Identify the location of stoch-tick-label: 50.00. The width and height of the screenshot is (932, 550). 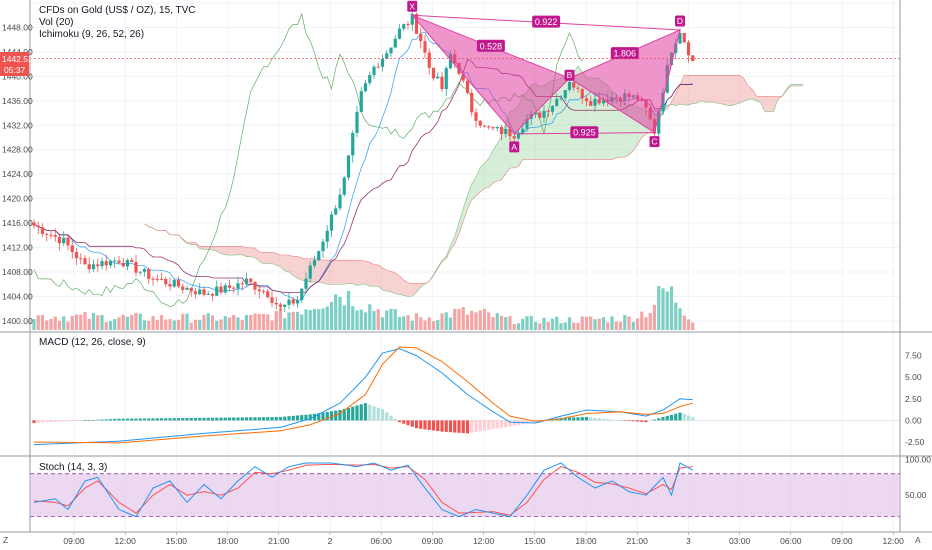
(916, 495).